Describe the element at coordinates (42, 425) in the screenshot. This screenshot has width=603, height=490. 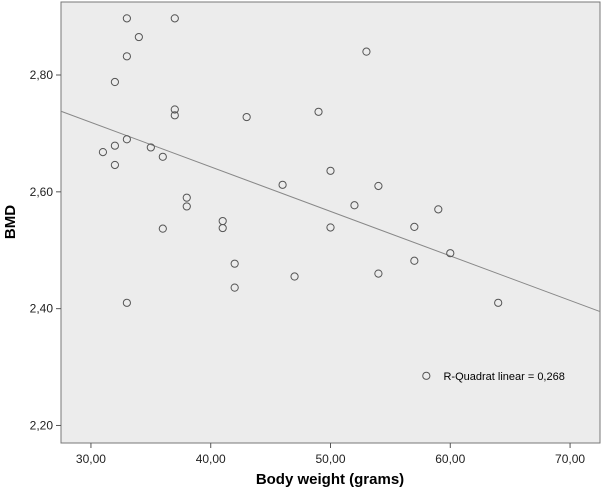
I see `y-tick-label: 2,20` at that location.